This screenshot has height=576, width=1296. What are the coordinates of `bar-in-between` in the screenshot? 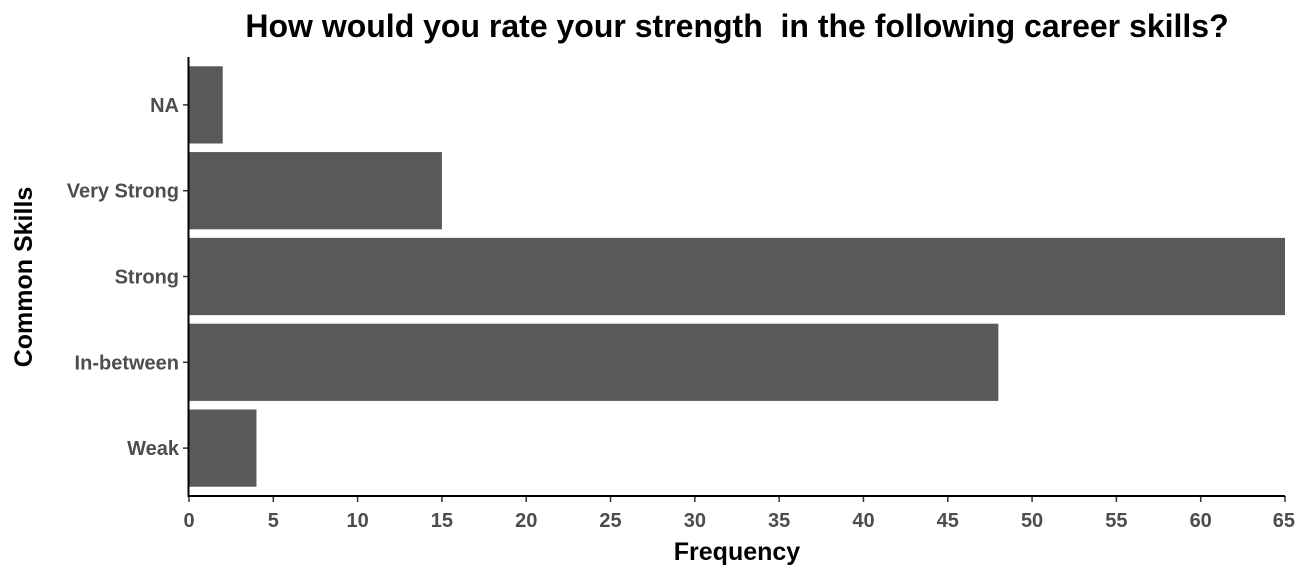 It's located at (594, 362).